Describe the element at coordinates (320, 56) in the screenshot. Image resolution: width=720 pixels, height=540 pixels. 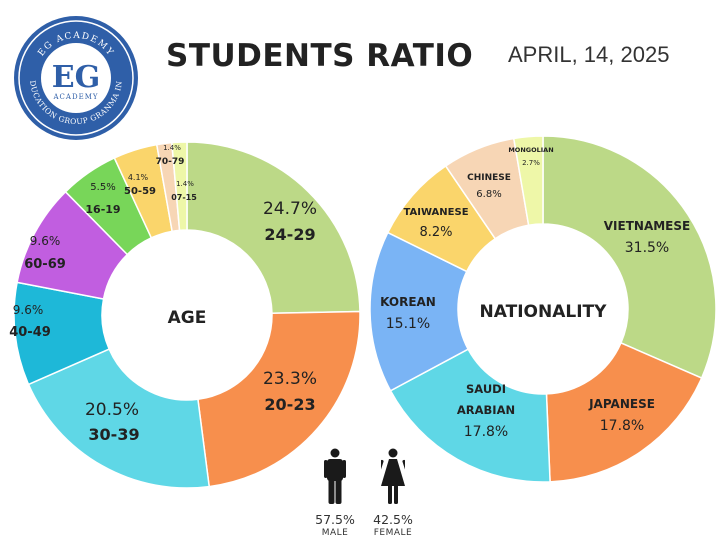
I see `page-title: STUDENTS RATIO` at that location.